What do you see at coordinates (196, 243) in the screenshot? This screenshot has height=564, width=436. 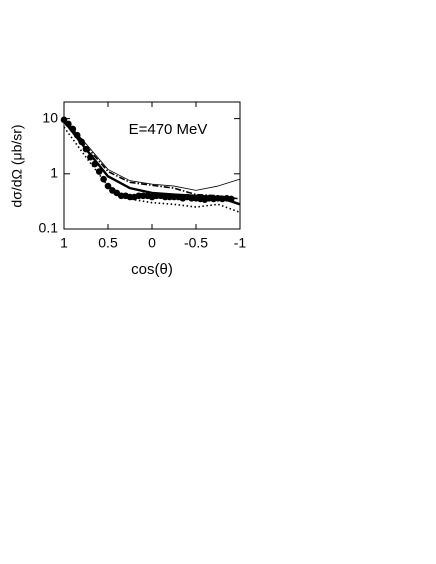 I see `x-tick-label: -0.5` at bounding box center [196, 243].